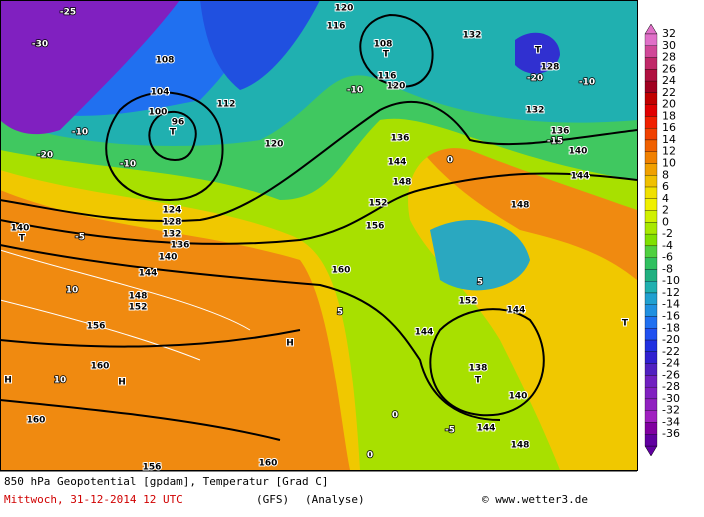 The image size is (704, 517). Describe the element at coordinates (671, 374) in the screenshot. I see `colorbar-label: -26` at that location.